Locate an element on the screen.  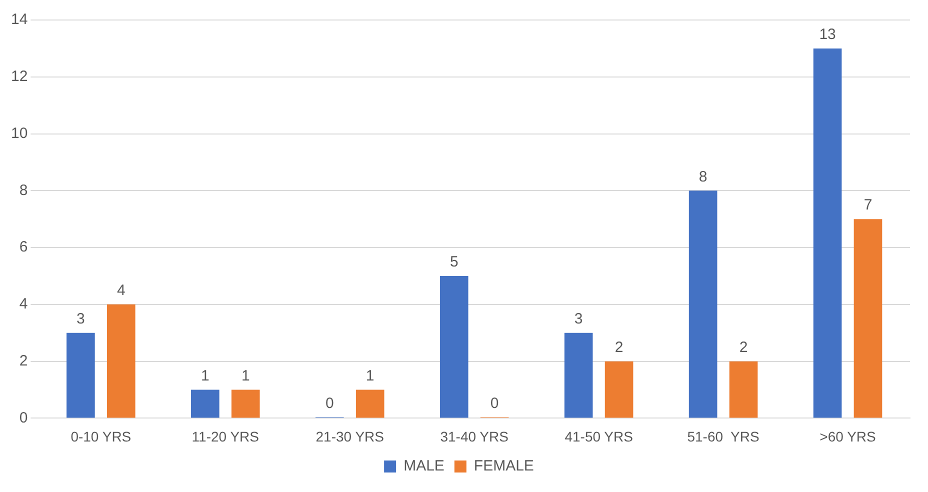
y-tick-label: 10 is located at coordinates (19, 133).